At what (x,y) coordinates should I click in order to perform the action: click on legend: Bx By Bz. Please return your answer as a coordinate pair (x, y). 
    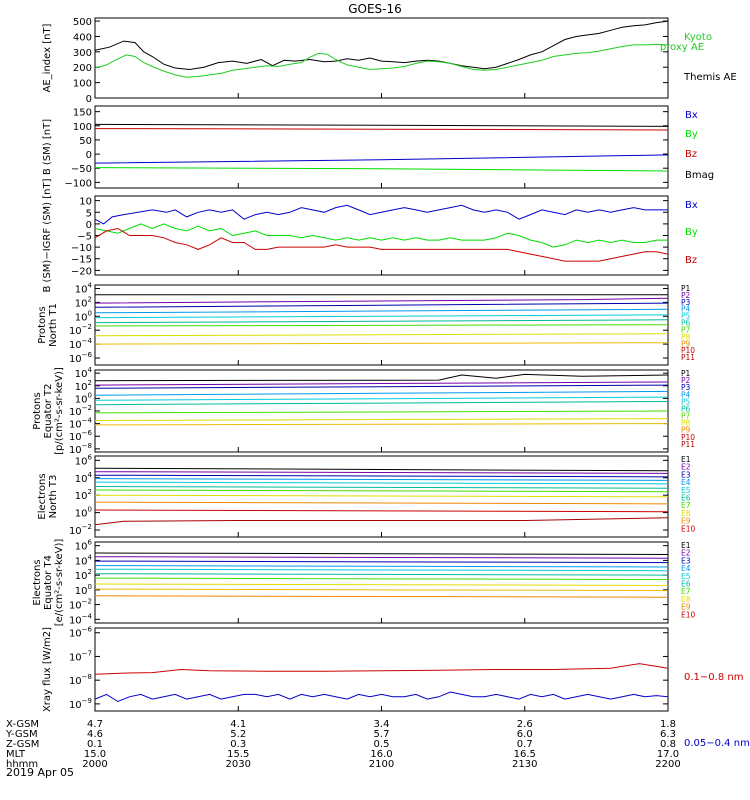
    Looking at the image, I should click on (691, 233).